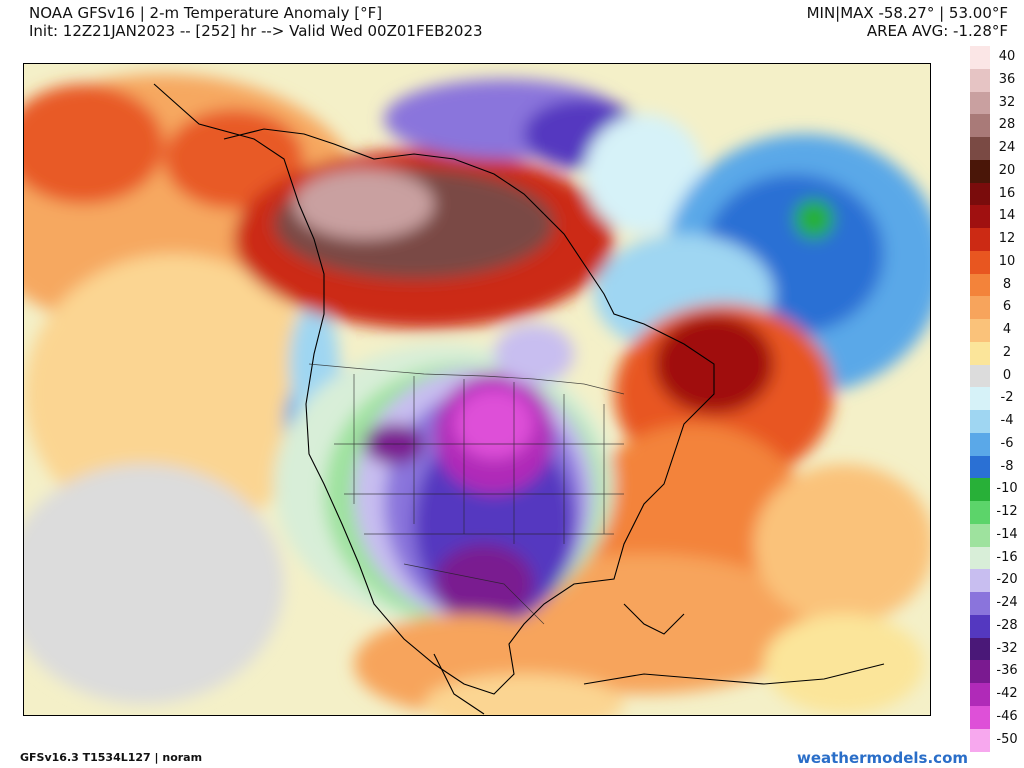 The image size is (1024, 768). Describe the element at coordinates (1007, 625) in the screenshot. I see `colorbar-label: -28` at that location.